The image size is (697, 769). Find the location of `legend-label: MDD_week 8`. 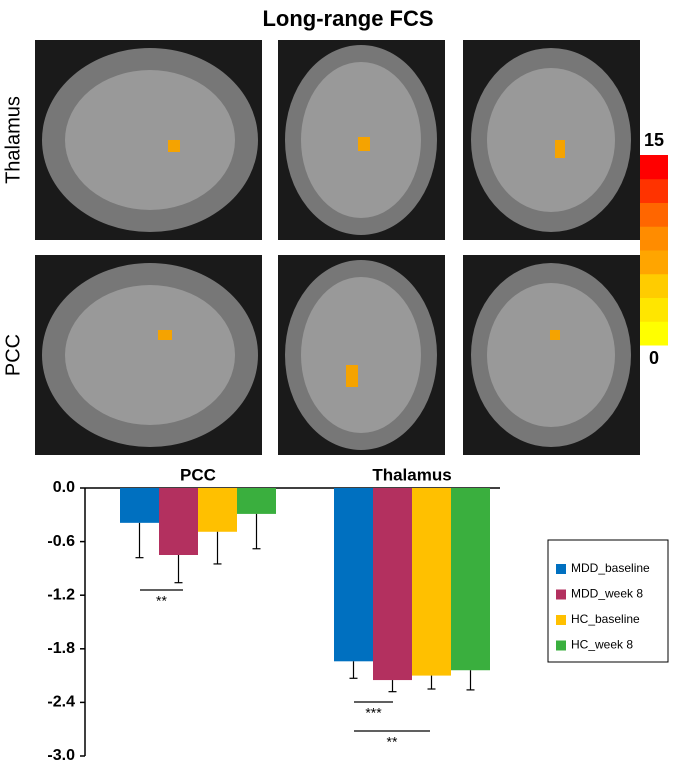

legend-label: MDD_week 8 is located at coordinates (607, 594).